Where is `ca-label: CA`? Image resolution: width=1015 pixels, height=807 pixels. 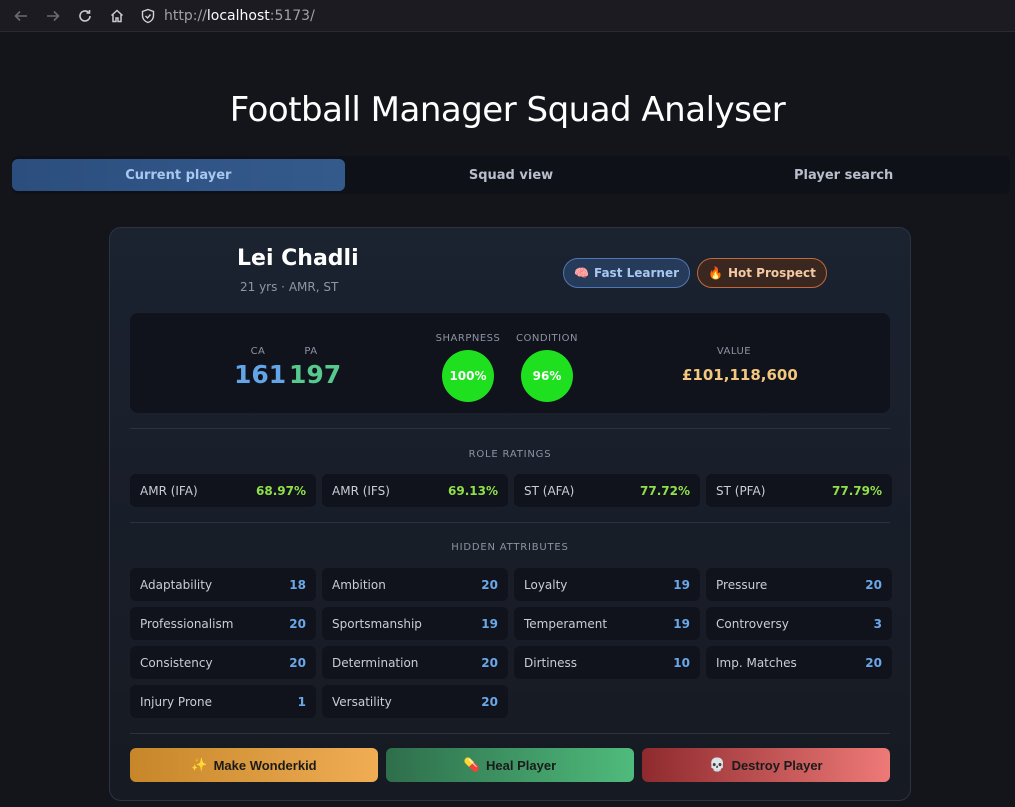
ca-label: CA is located at coordinates (258, 351).